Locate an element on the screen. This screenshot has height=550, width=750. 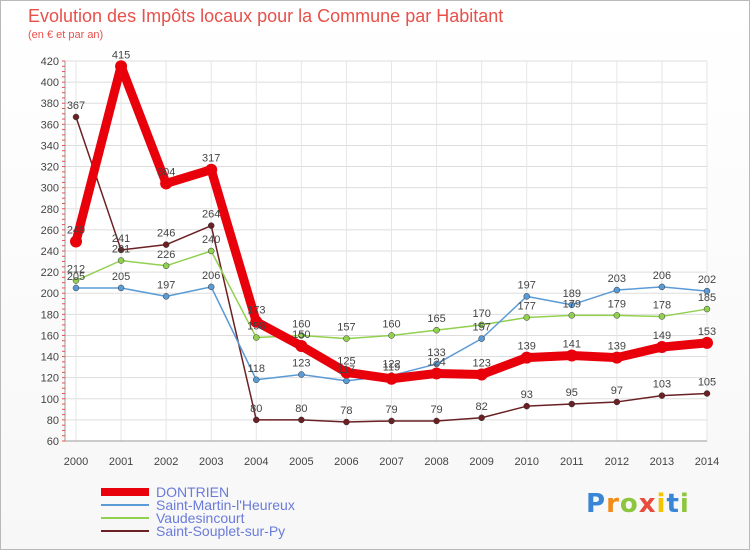
data-label: 95 is located at coordinates (572, 393).